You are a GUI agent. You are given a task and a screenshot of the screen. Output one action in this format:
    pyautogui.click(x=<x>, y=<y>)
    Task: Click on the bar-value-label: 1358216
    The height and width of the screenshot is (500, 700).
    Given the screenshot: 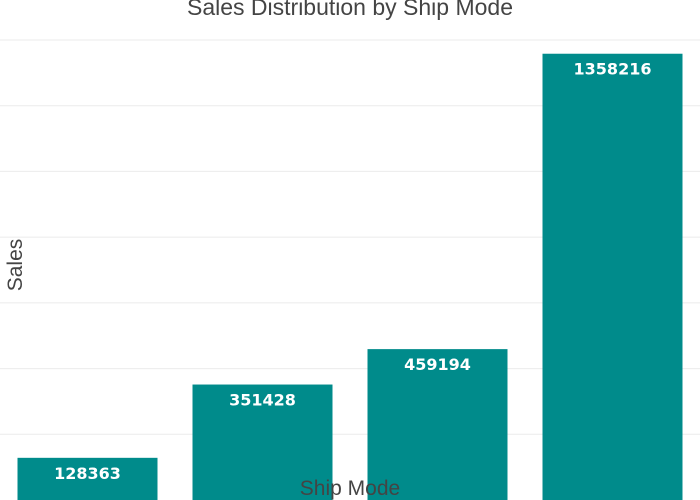 What is the action you would take?
    pyautogui.click(x=613, y=69)
    